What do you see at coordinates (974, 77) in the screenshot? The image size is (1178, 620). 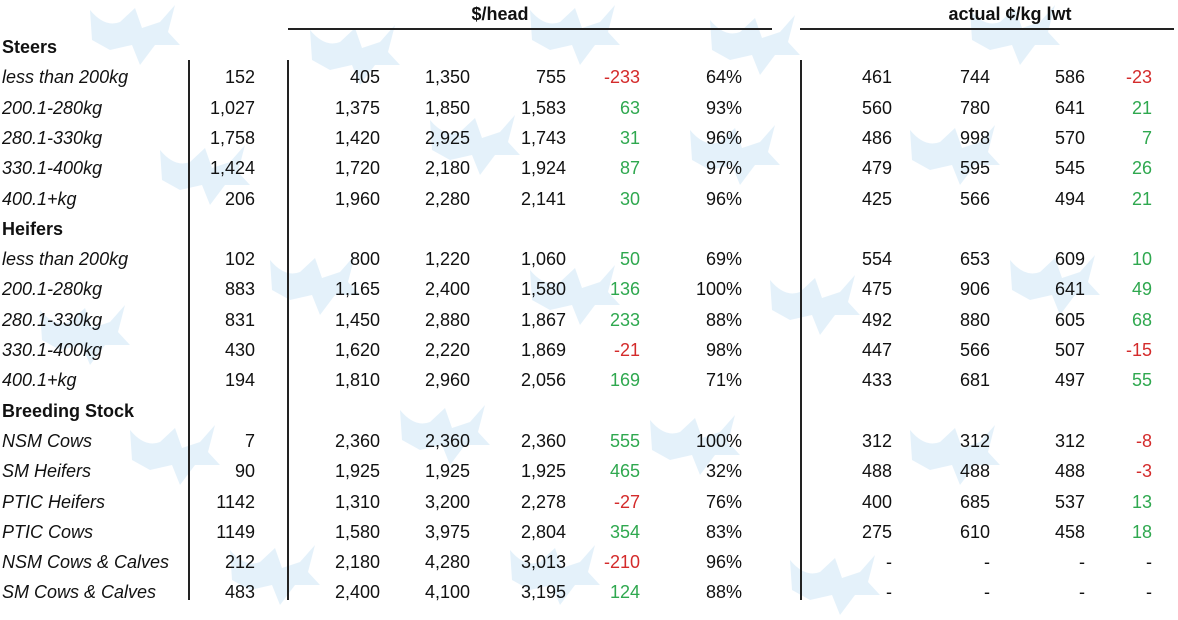 I see `cell-col-8: 744` at bounding box center [974, 77].